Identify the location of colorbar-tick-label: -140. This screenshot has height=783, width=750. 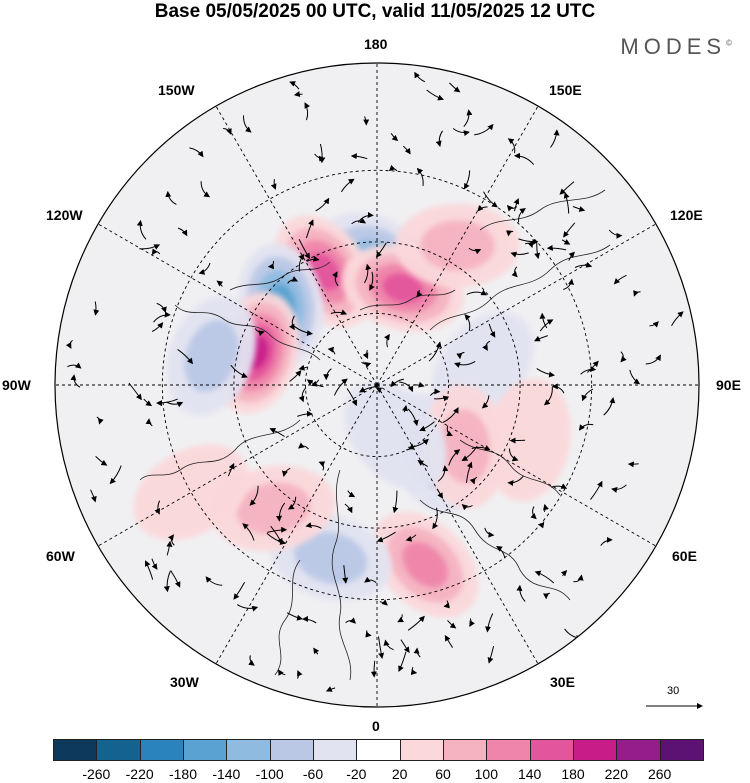
(226, 774).